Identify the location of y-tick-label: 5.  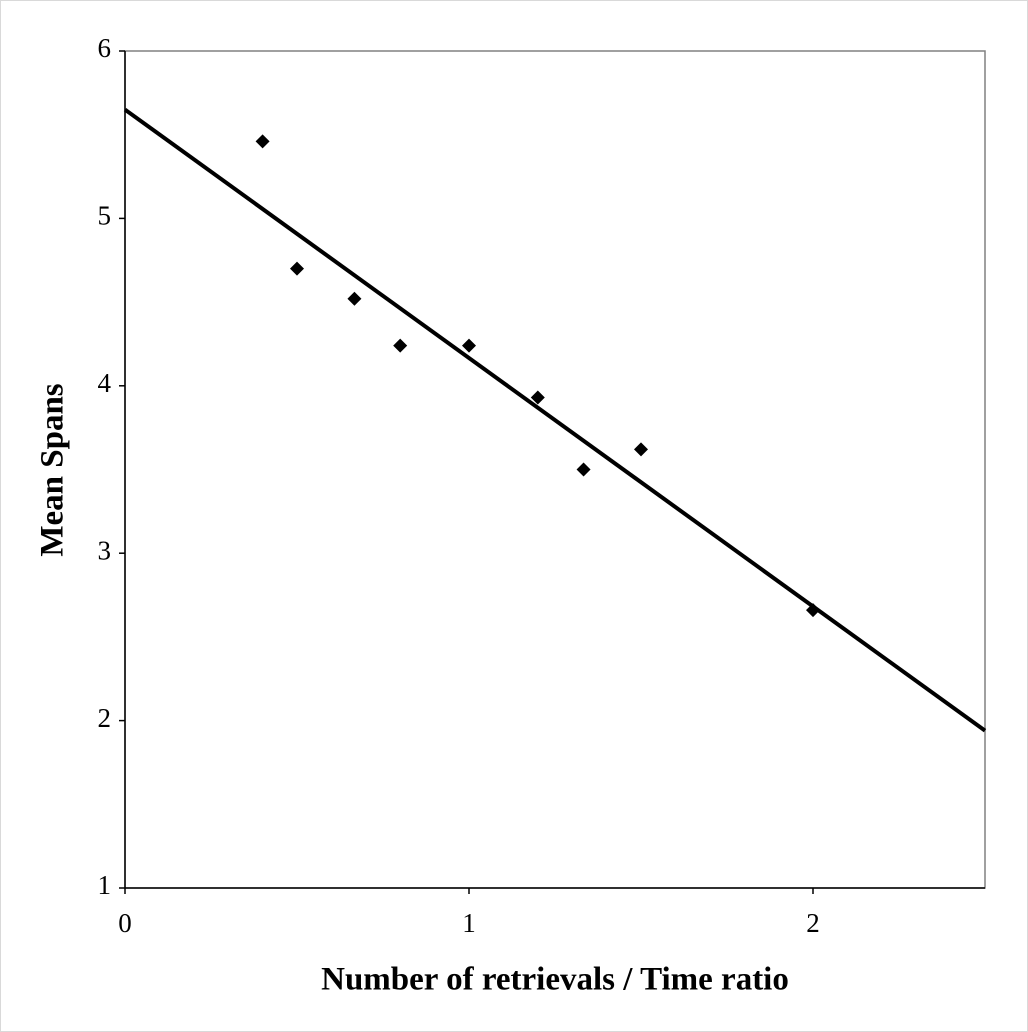
(105, 216).